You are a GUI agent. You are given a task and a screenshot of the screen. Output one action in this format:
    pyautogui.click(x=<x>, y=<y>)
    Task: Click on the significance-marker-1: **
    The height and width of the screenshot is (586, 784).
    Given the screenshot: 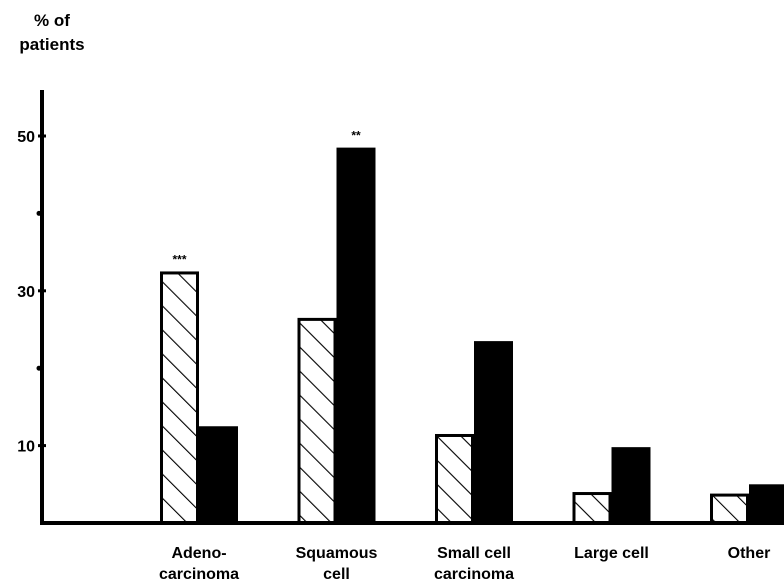 What is the action you would take?
    pyautogui.click(x=356, y=136)
    